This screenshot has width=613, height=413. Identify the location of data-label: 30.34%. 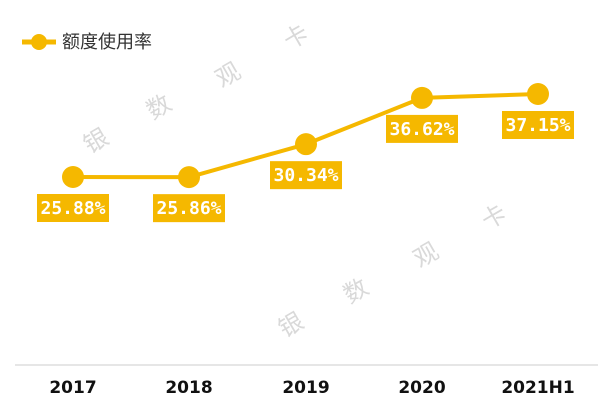
(305, 175).